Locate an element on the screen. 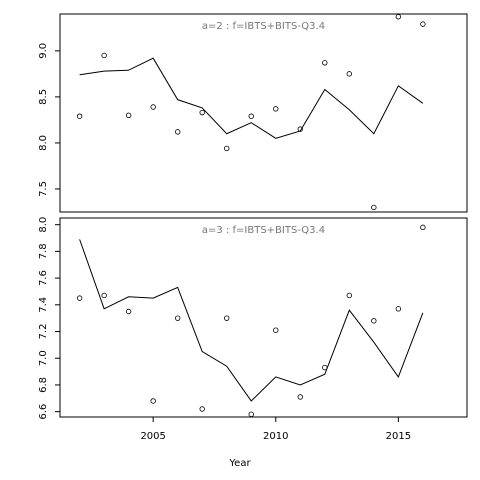 The image size is (480, 480). y-tick-label: 6.8 is located at coordinates (43, 385).